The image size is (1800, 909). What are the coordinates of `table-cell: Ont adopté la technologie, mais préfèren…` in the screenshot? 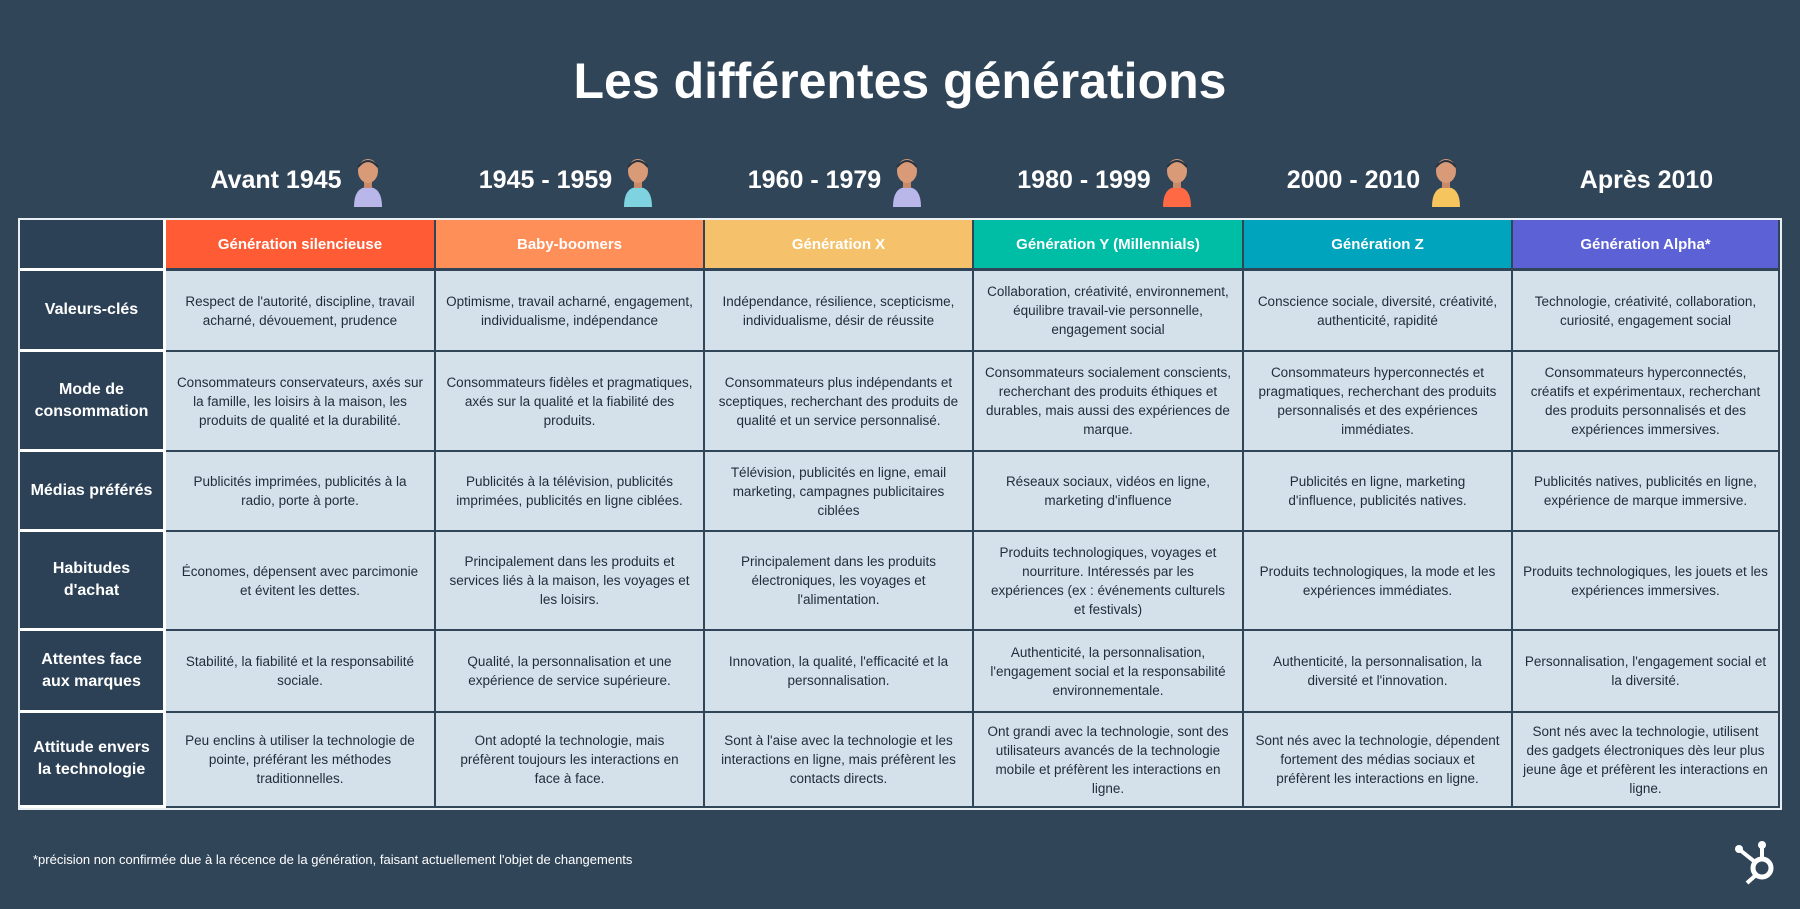 It's located at (570, 760).